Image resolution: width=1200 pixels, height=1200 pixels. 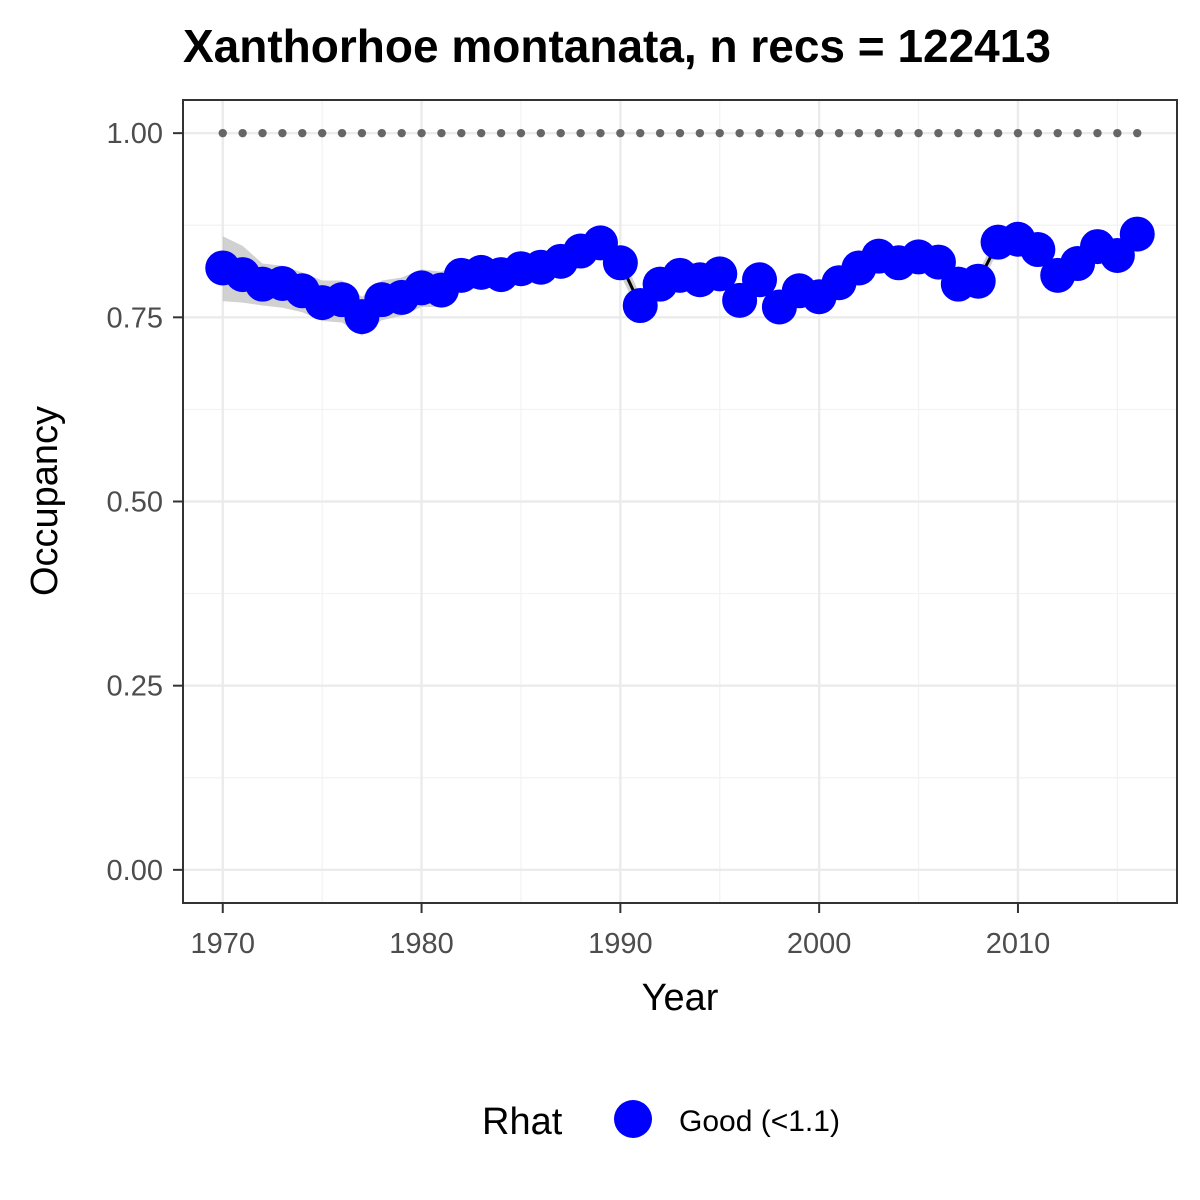 I want to click on y-axis-title: Occupancy, so click(x=45, y=501).